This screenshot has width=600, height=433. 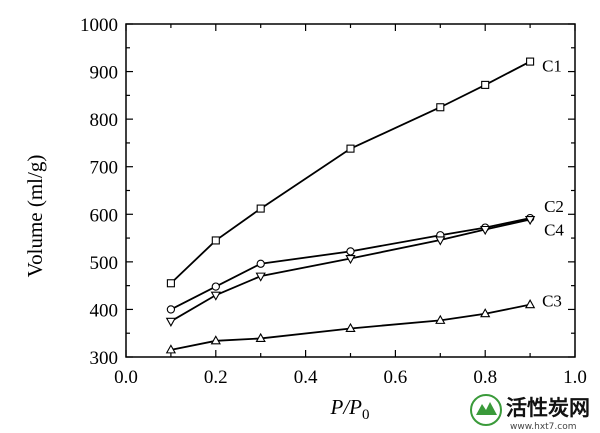 I want to click on x-tick-label: 0.4, so click(x=306, y=377).